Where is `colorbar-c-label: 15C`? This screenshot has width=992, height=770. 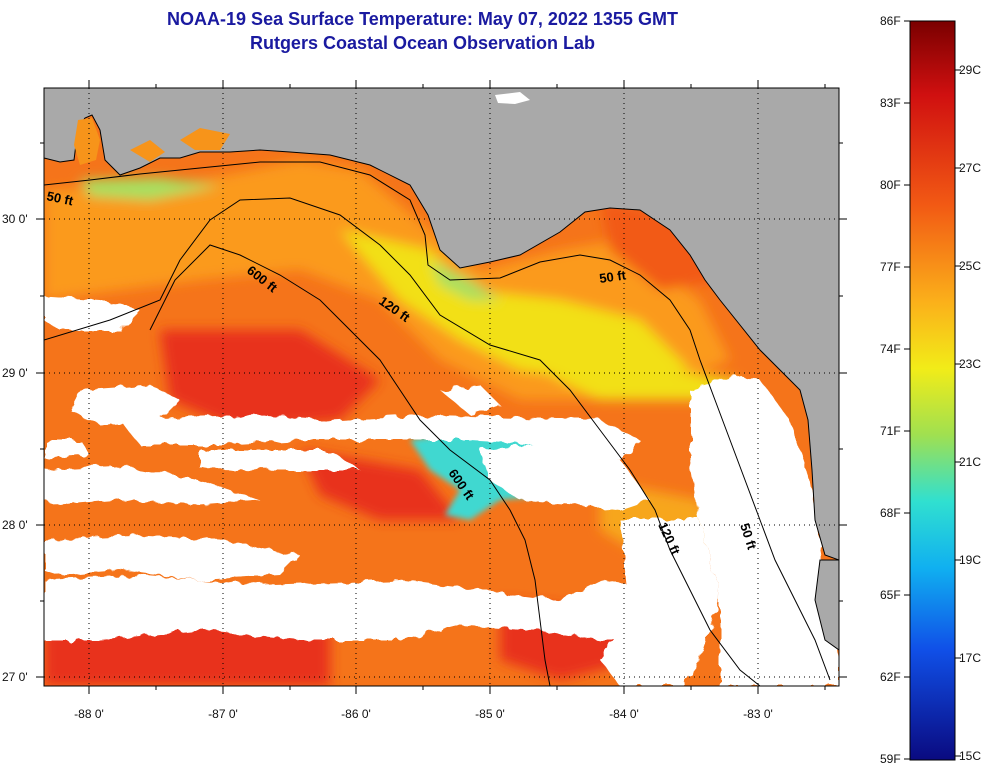
colorbar-c-label: 15C is located at coordinates (970, 756).